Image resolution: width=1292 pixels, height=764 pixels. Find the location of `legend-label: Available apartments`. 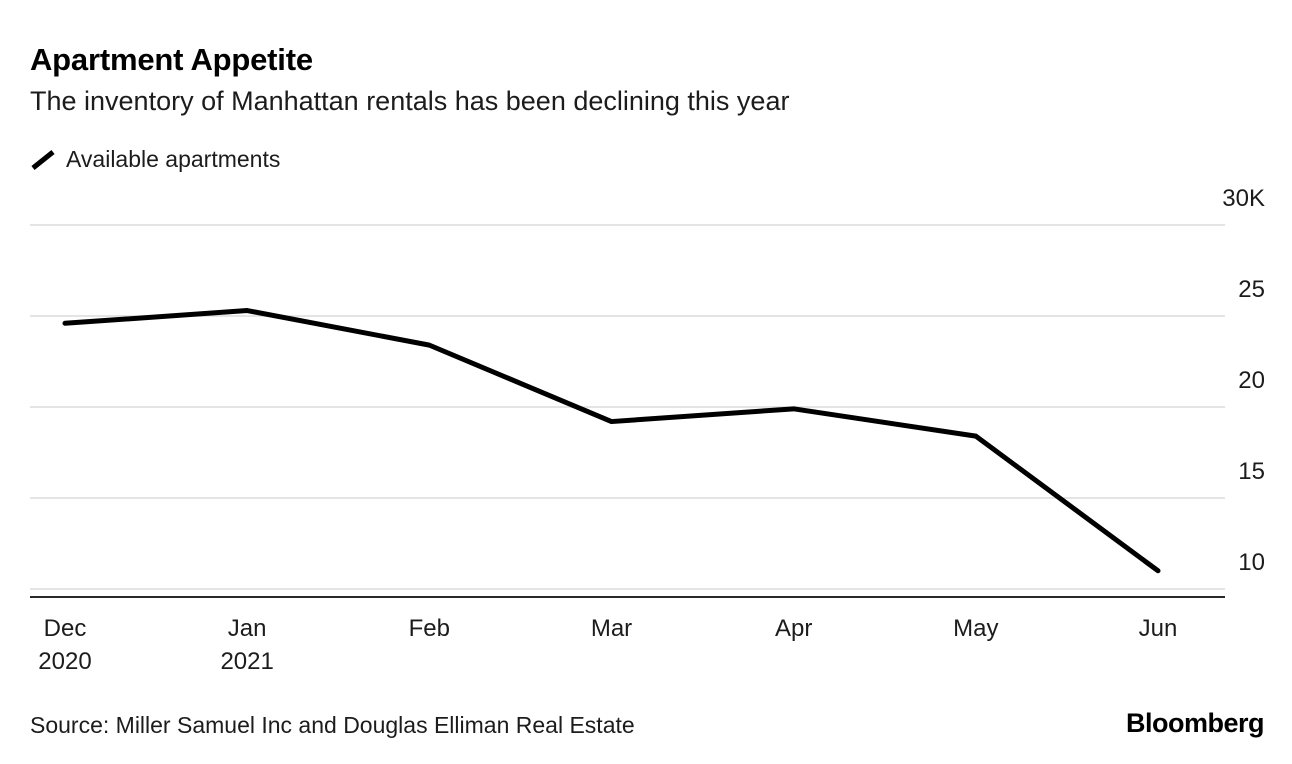

legend-label: Available apartments is located at coordinates (173, 159).